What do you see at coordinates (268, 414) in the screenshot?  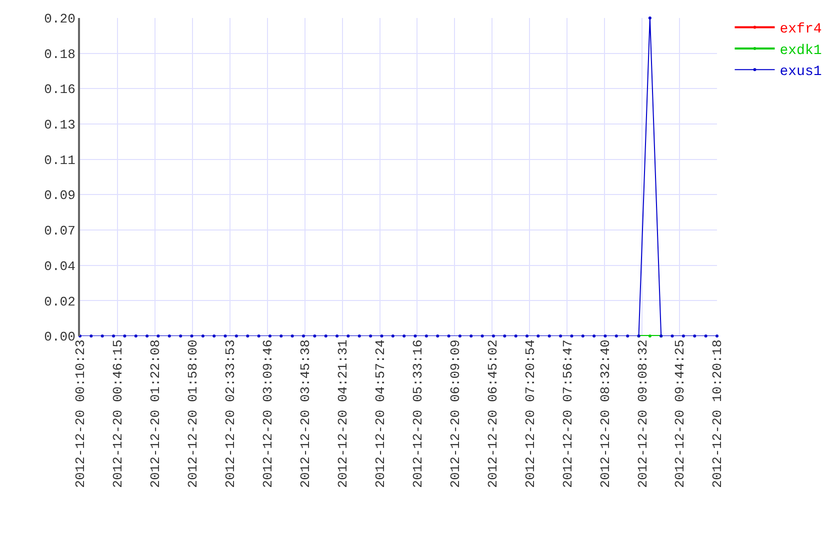 I see `x-tick-label: 2012-12-20 03:09:46` at bounding box center [268, 414].